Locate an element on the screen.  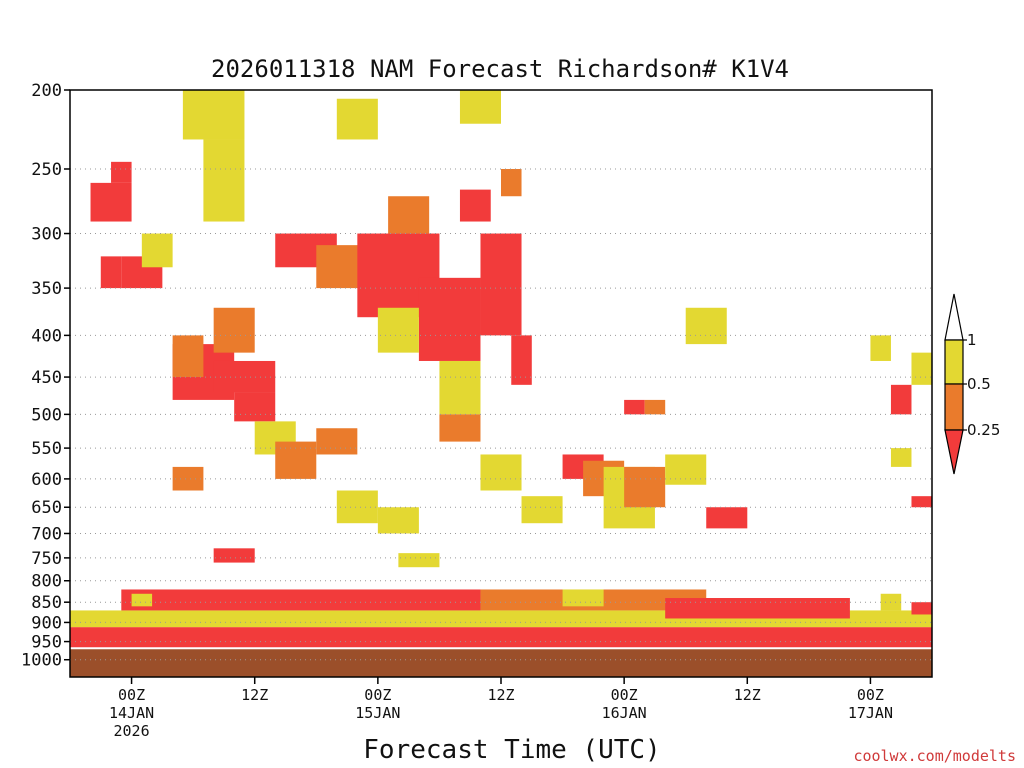
xtick-label-3-0: 12Z is located at coordinates (500, 695).